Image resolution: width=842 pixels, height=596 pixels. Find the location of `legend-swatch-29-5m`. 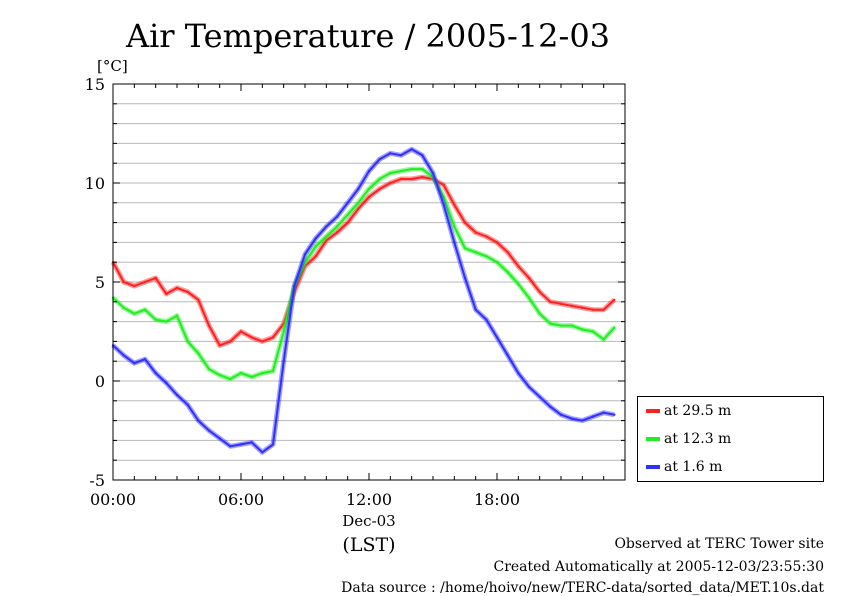

legend-swatch-29-5m is located at coordinates (653, 411).